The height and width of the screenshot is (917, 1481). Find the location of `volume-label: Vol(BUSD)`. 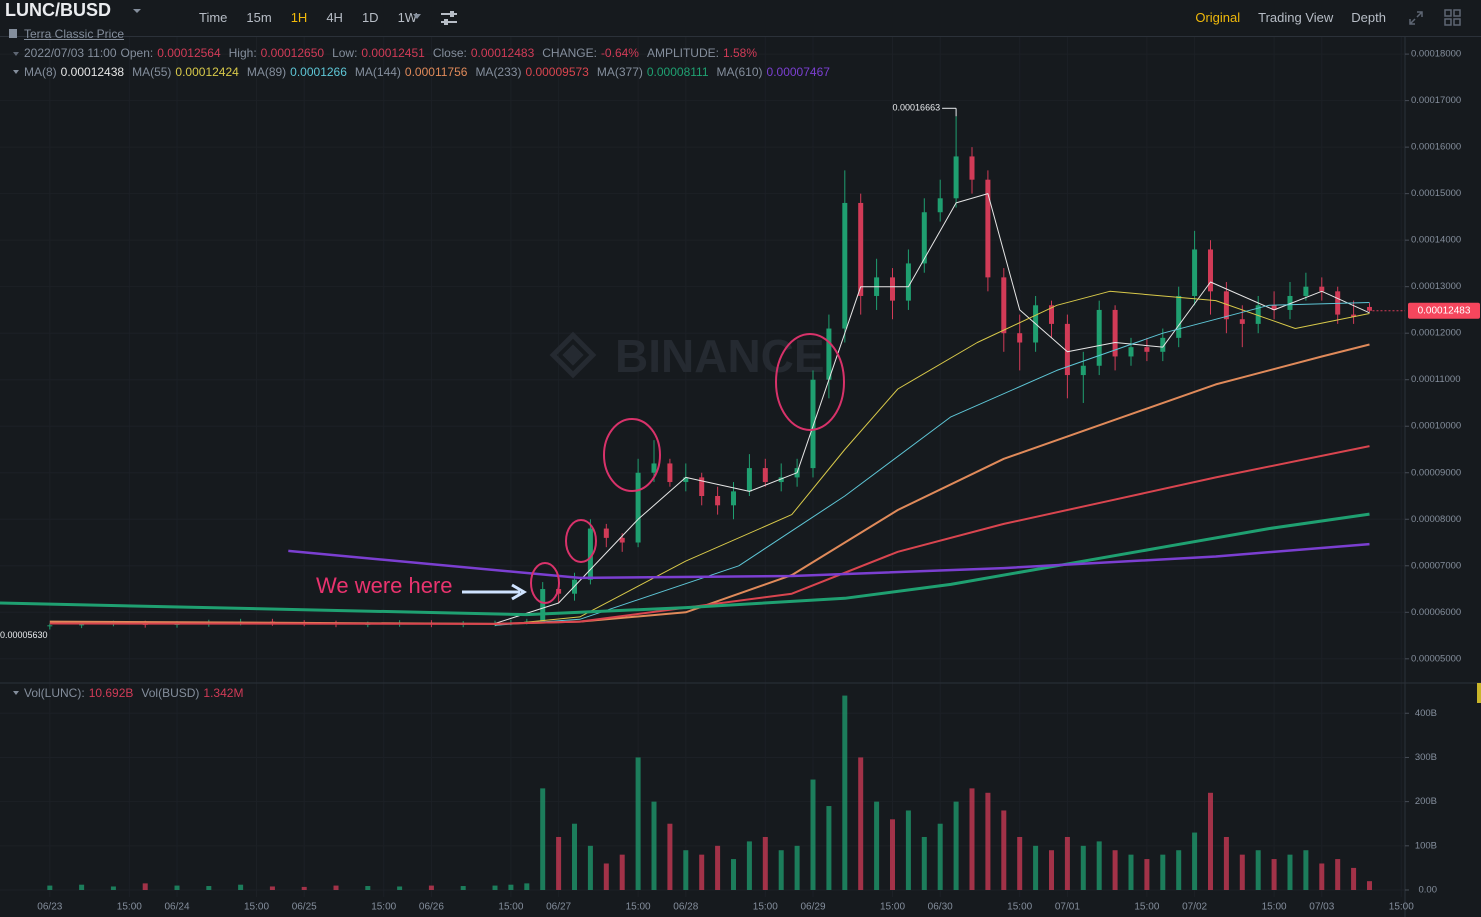

volume-label: Vol(BUSD) is located at coordinates (170, 693).